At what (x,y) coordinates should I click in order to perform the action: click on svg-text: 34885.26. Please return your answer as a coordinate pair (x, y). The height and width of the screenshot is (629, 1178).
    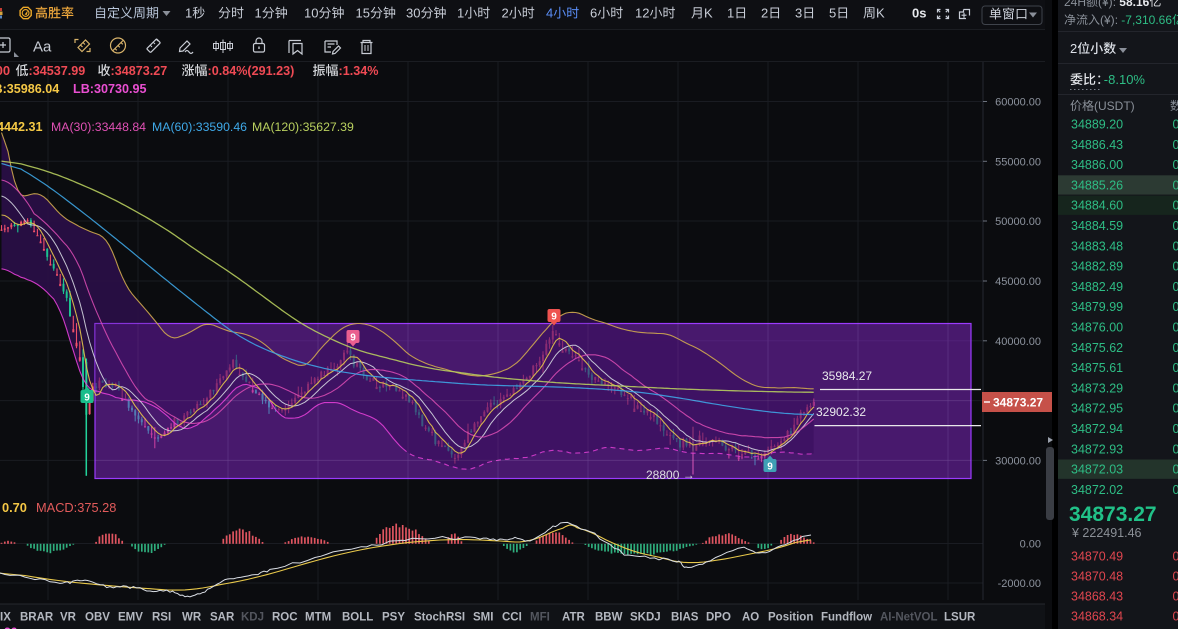
    Looking at the image, I should click on (1097, 185).